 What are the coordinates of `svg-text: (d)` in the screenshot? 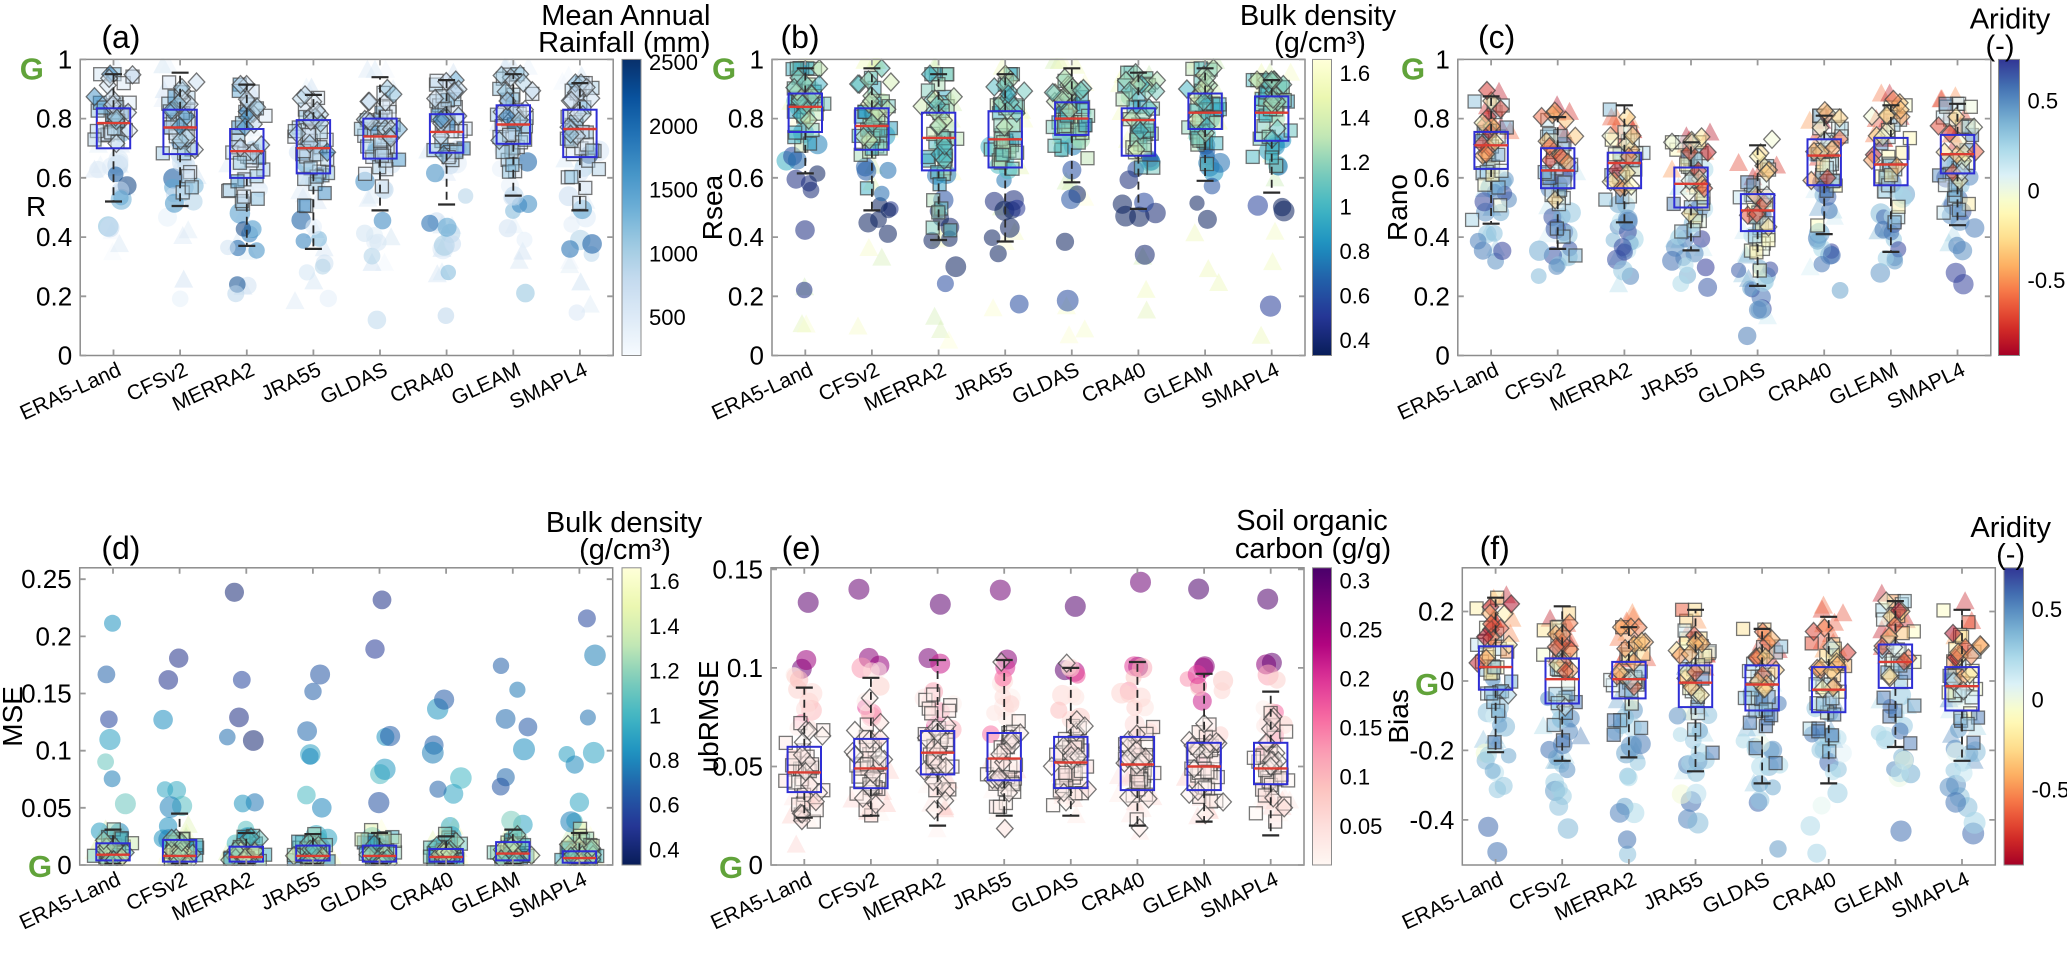 It's located at (120, 548).